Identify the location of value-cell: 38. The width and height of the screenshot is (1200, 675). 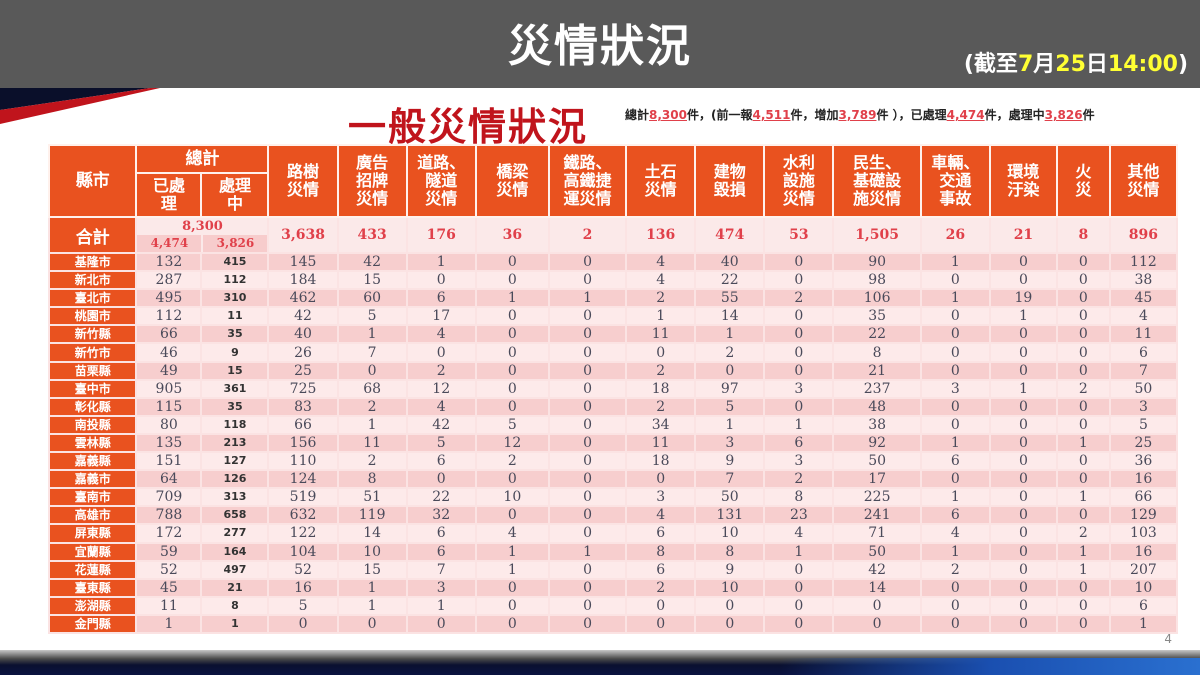
(1143, 280).